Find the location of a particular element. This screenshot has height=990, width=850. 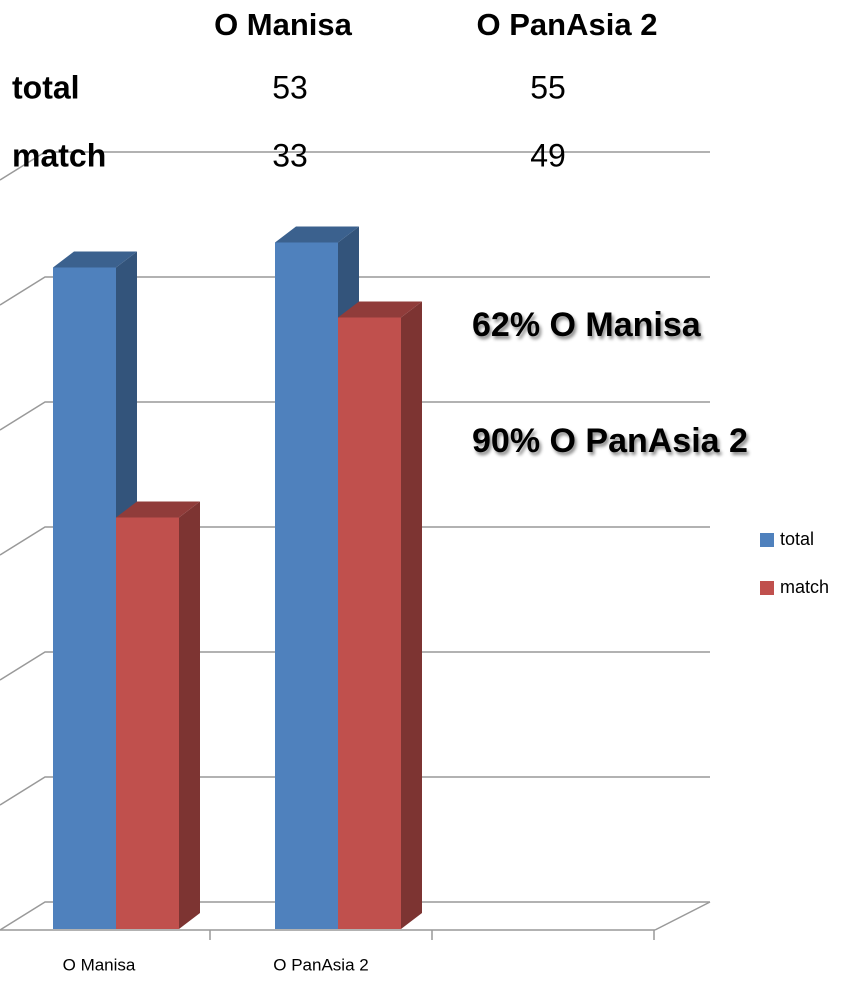

annotation: 90% O PanAsia 2 is located at coordinates (610, 441).